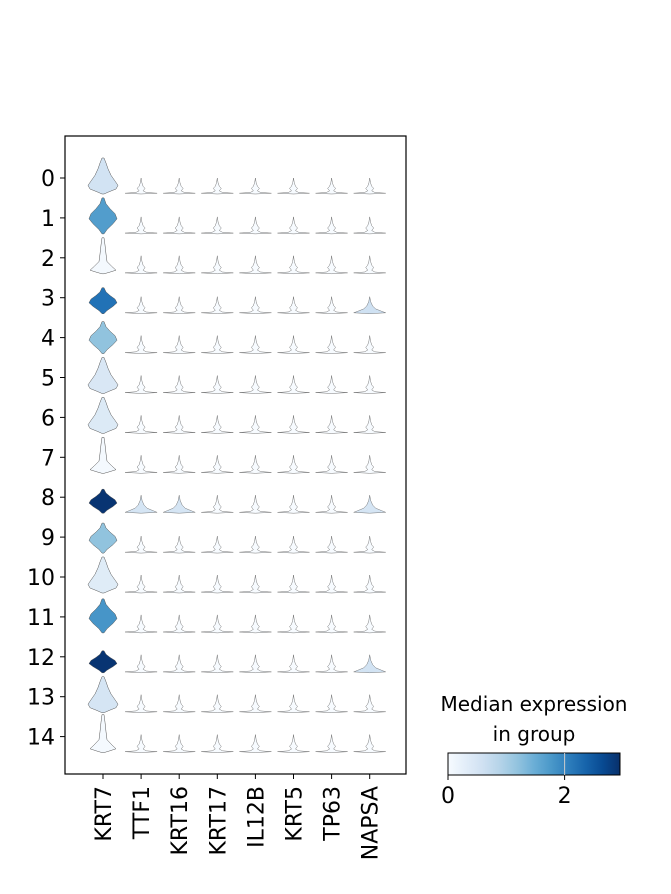 The height and width of the screenshot is (894, 671). Describe the element at coordinates (48, 458) in the screenshot. I see `group-label-7: 7` at that location.